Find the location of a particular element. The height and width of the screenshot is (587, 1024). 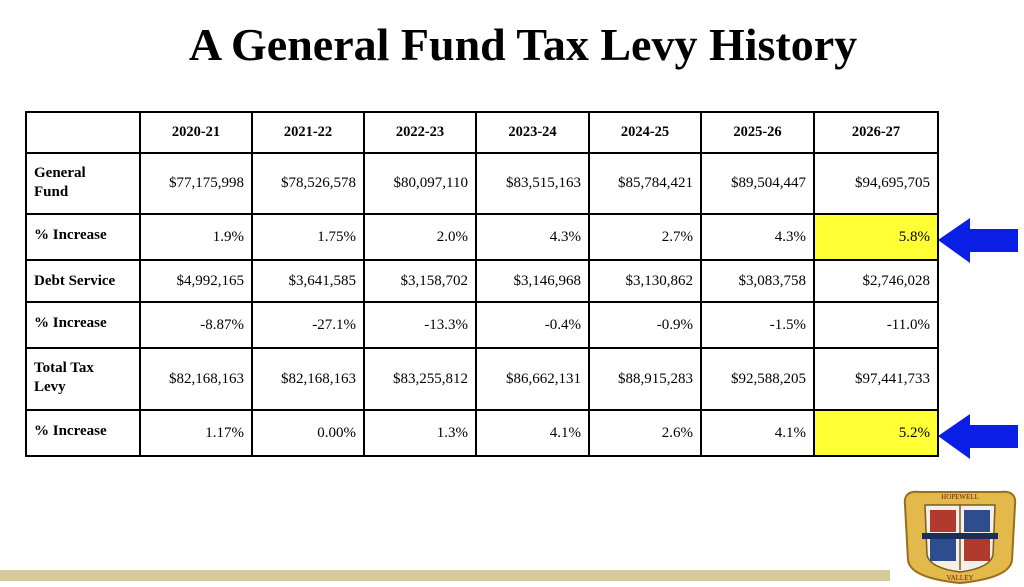

value-cell: -13.3% is located at coordinates (420, 325).